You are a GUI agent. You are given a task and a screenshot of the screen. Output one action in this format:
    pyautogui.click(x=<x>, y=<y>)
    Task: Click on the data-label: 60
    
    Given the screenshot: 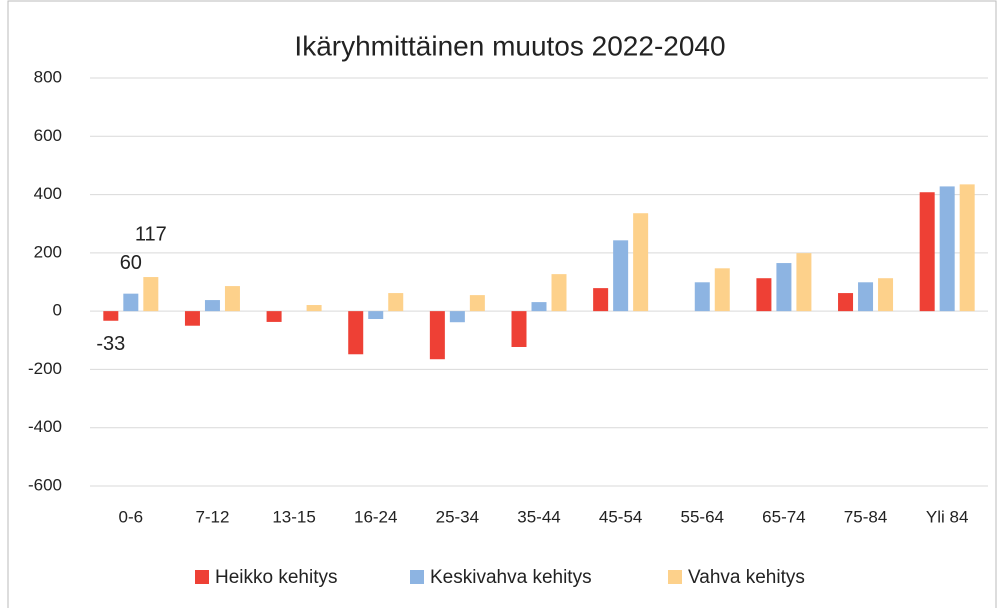 What is the action you would take?
    pyautogui.click(x=131, y=263)
    